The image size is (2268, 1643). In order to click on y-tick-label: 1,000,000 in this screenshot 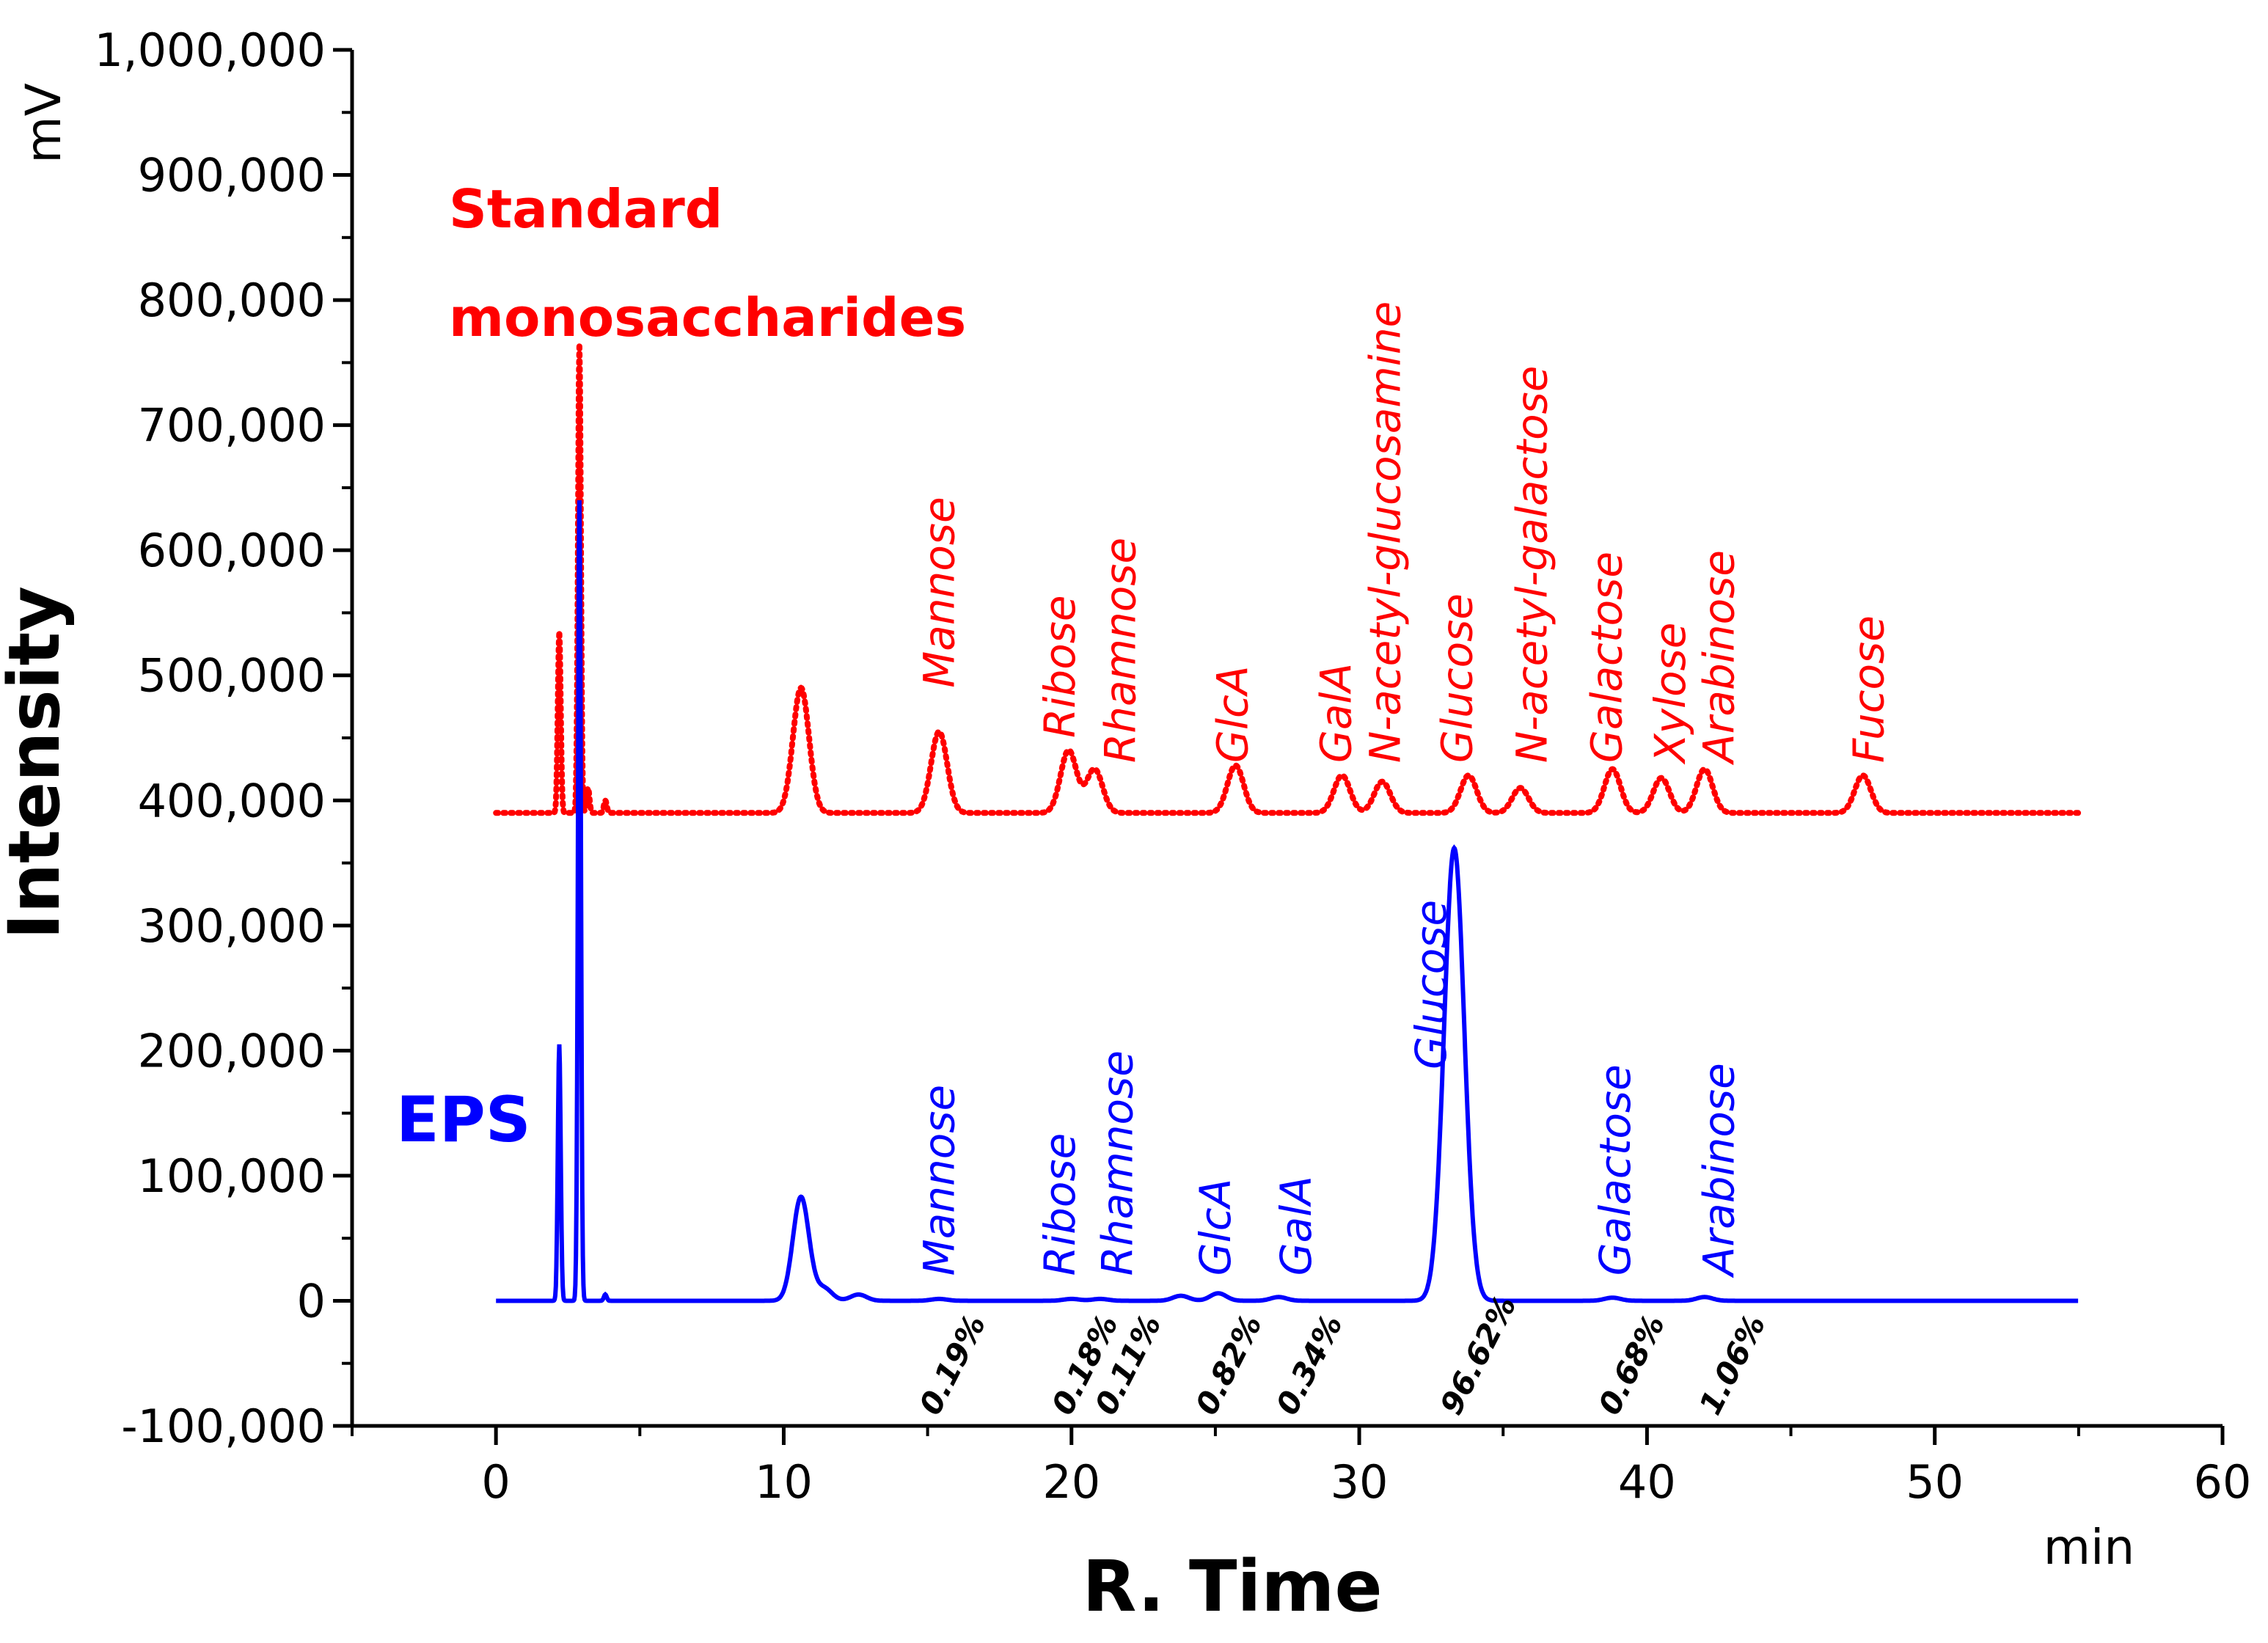, I will do `click(210, 50)`.